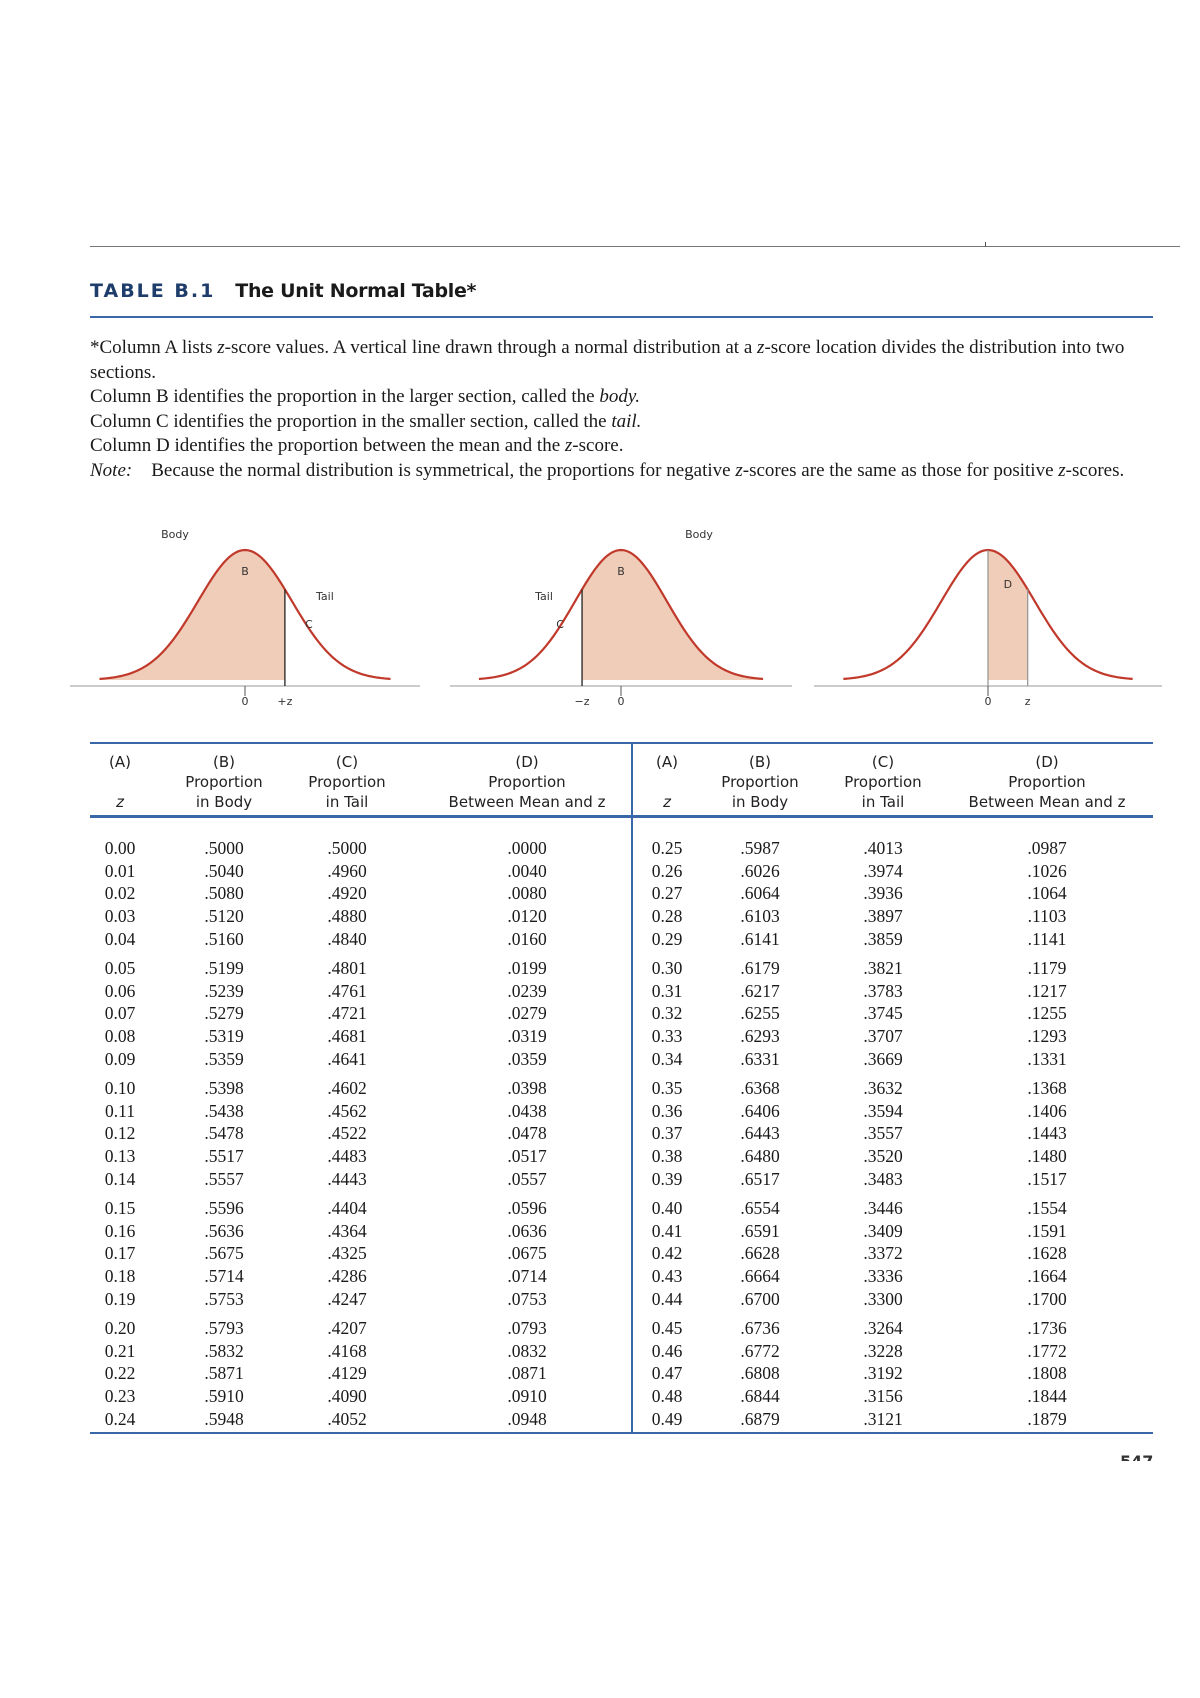  I want to click on table-title: TABLE B.1 The Unit Normal Table*, so click(283, 291).